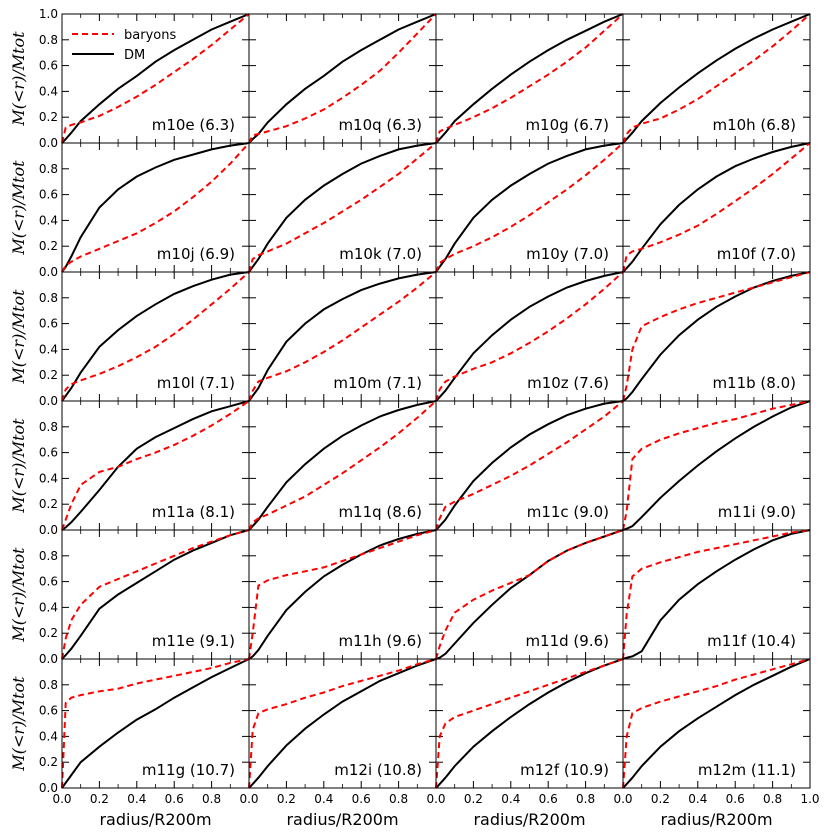  What do you see at coordinates (757, 512) in the screenshot?
I see `panel-label: m11i (9.0)` at bounding box center [757, 512].